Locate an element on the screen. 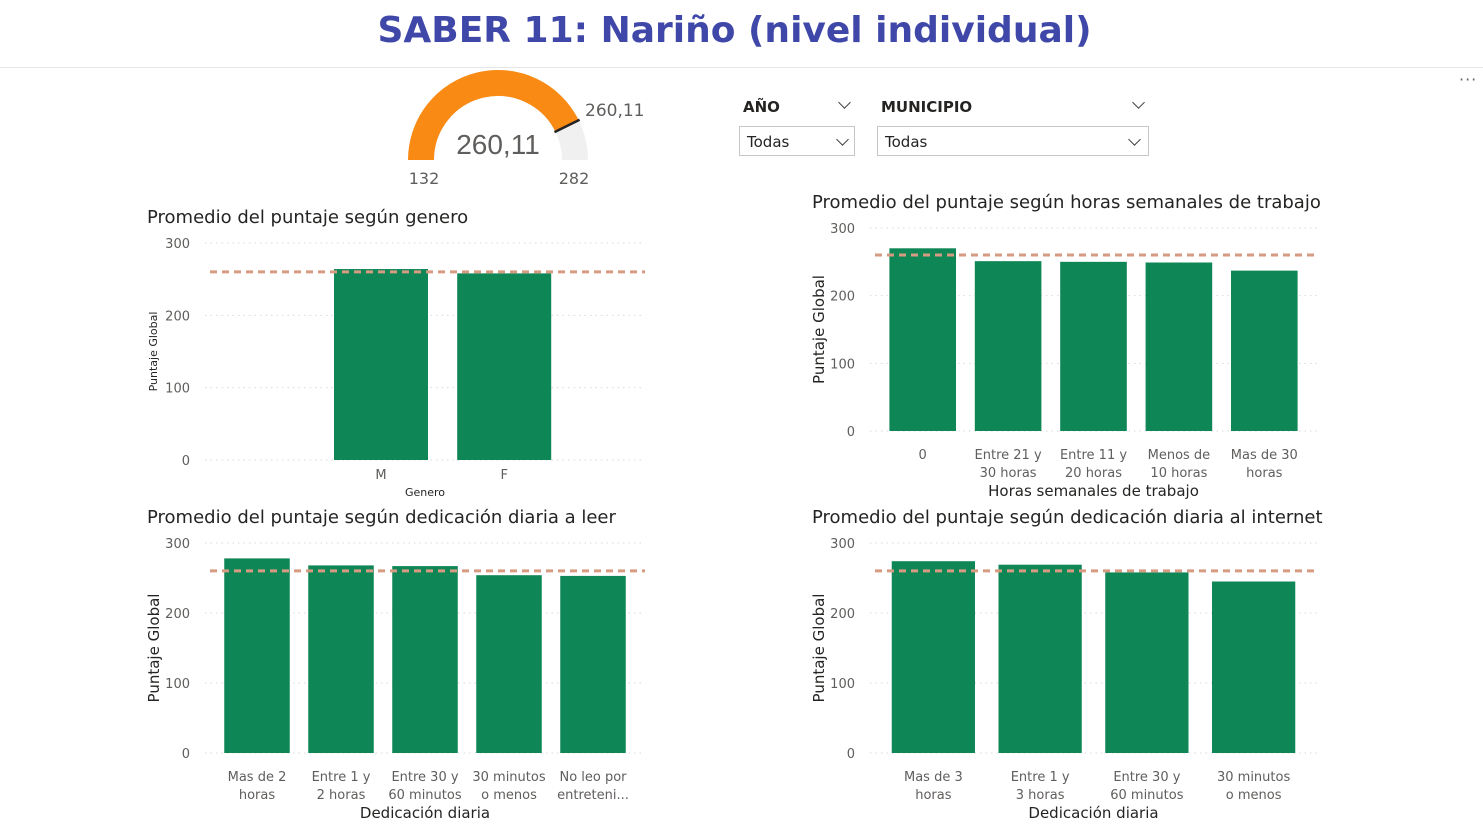 The width and height of the screenshot is (1483, 827). gauge-marker-label: 260,11 is located at coordinates (614, 111).